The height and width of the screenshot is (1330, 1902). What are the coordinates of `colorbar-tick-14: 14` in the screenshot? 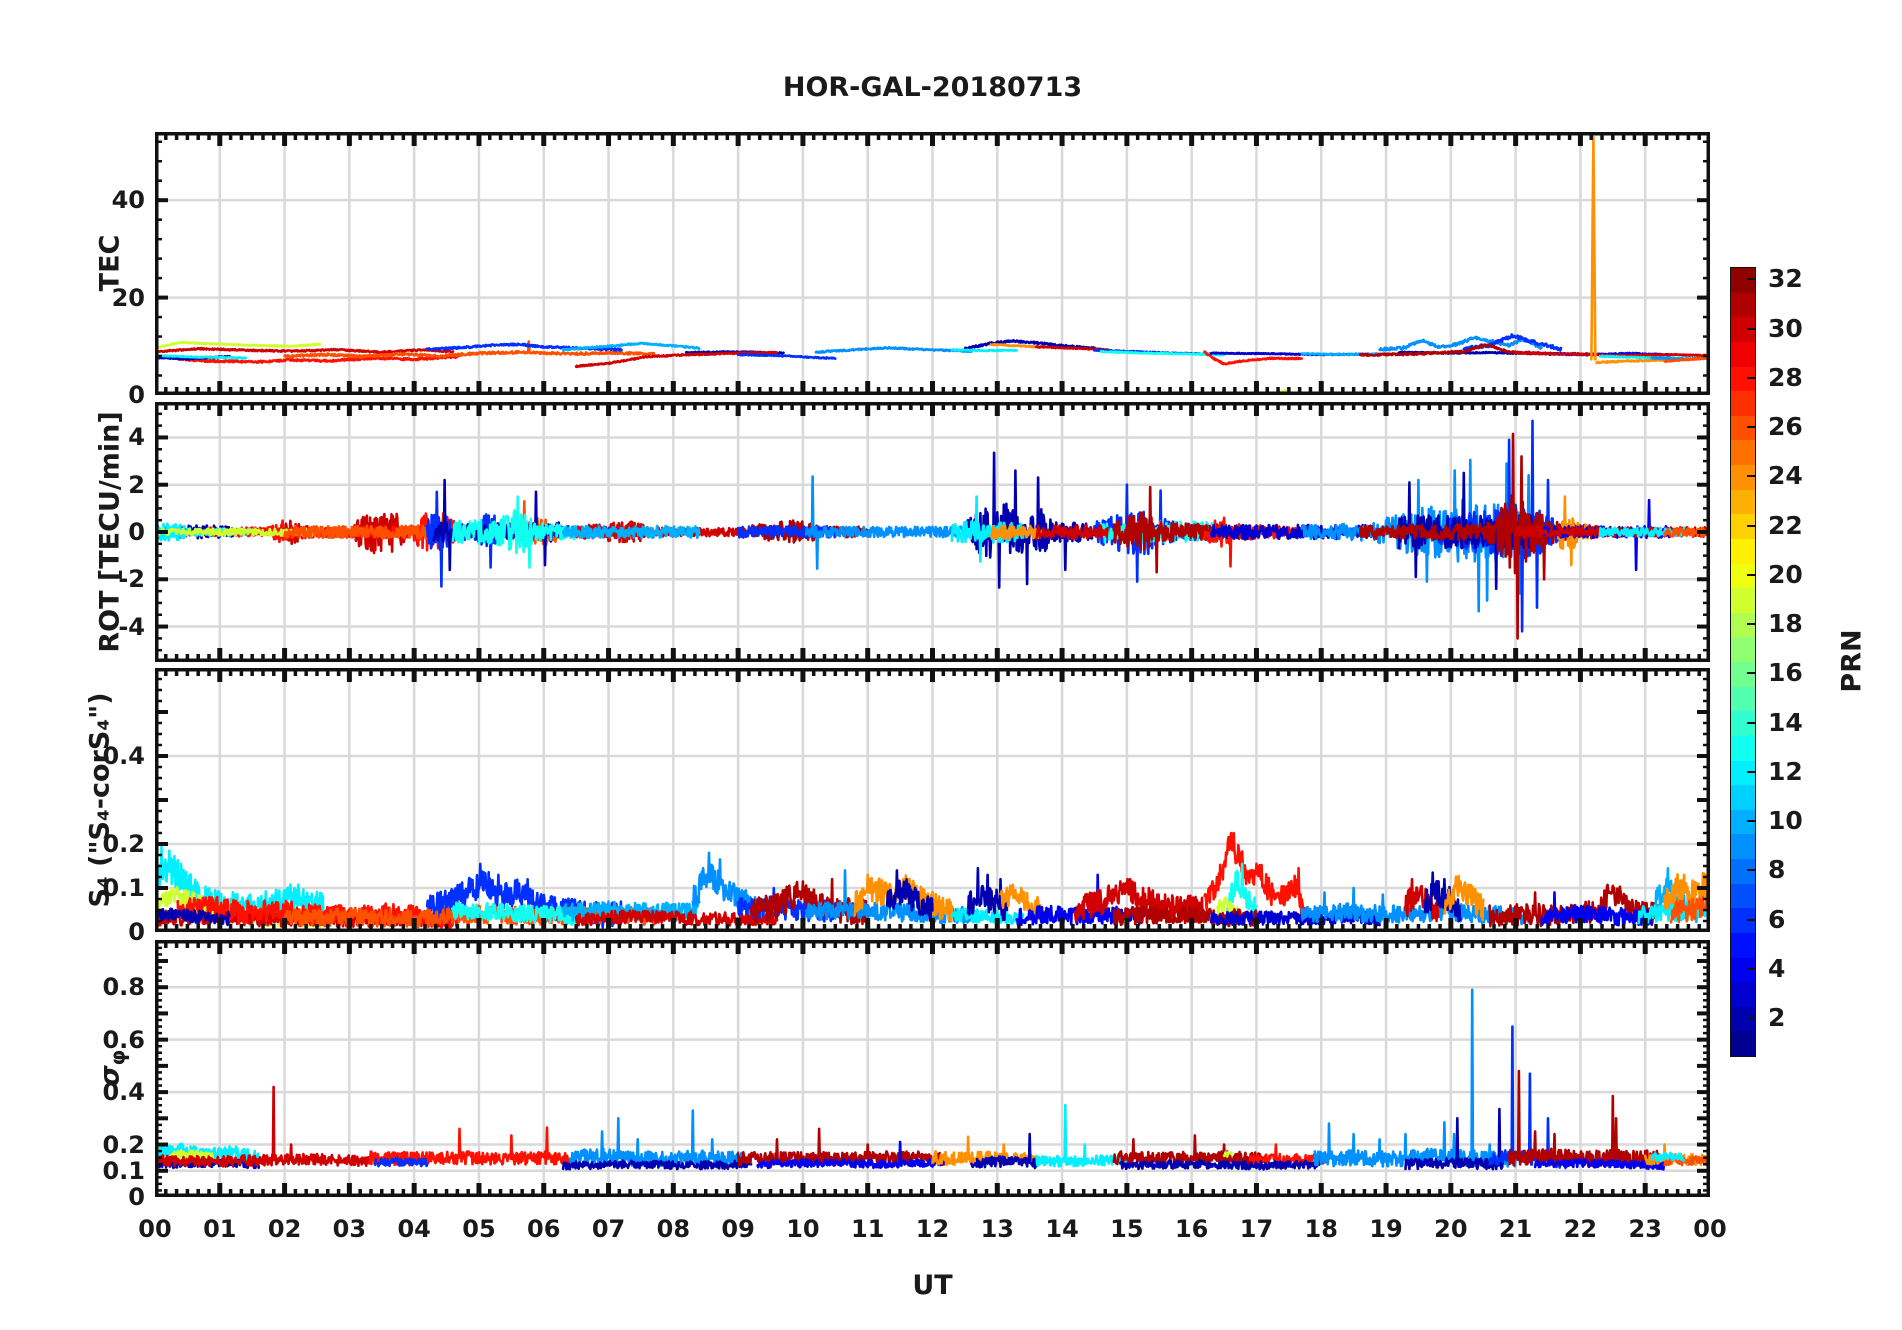 It's located at (1785, 722).